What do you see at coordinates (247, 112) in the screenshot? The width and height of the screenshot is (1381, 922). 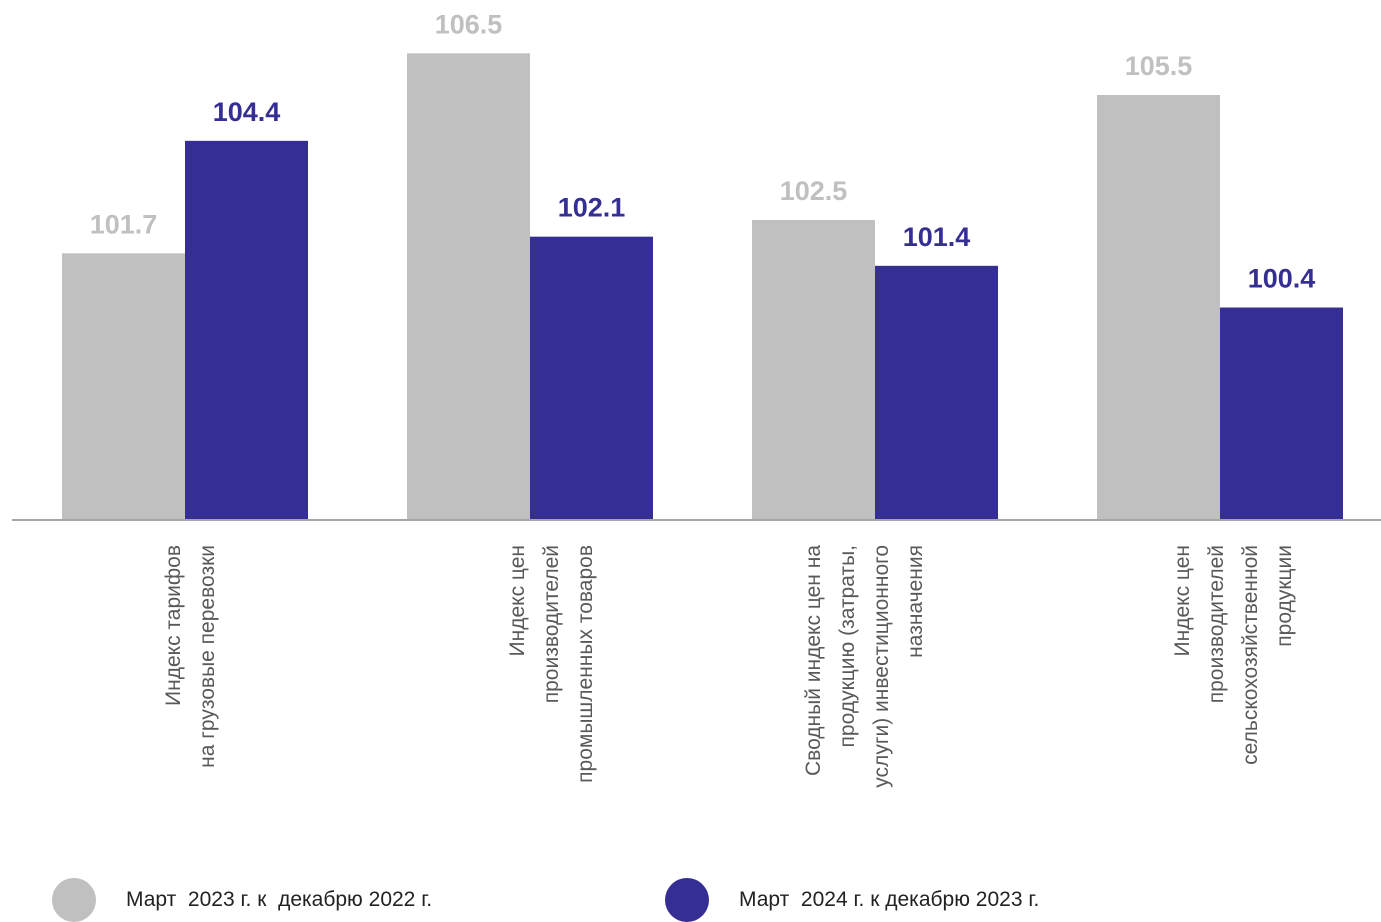 I see `data-label-series-2-cat-1: 104.4` at bounding box center [247, 112].